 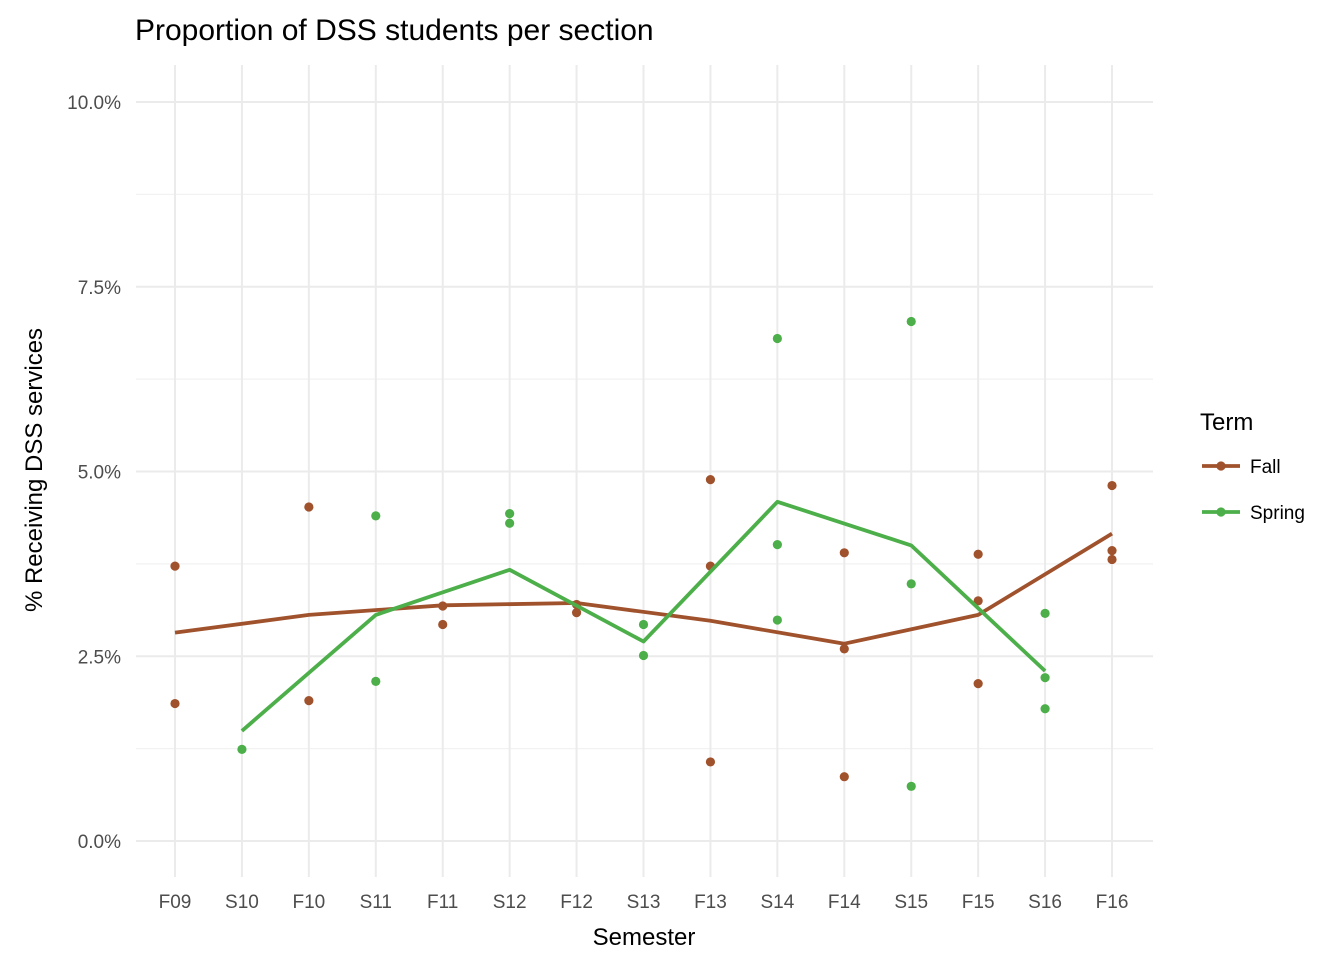 I want to click on legend: Term Fall Spring, so click(x=1252, y=466).